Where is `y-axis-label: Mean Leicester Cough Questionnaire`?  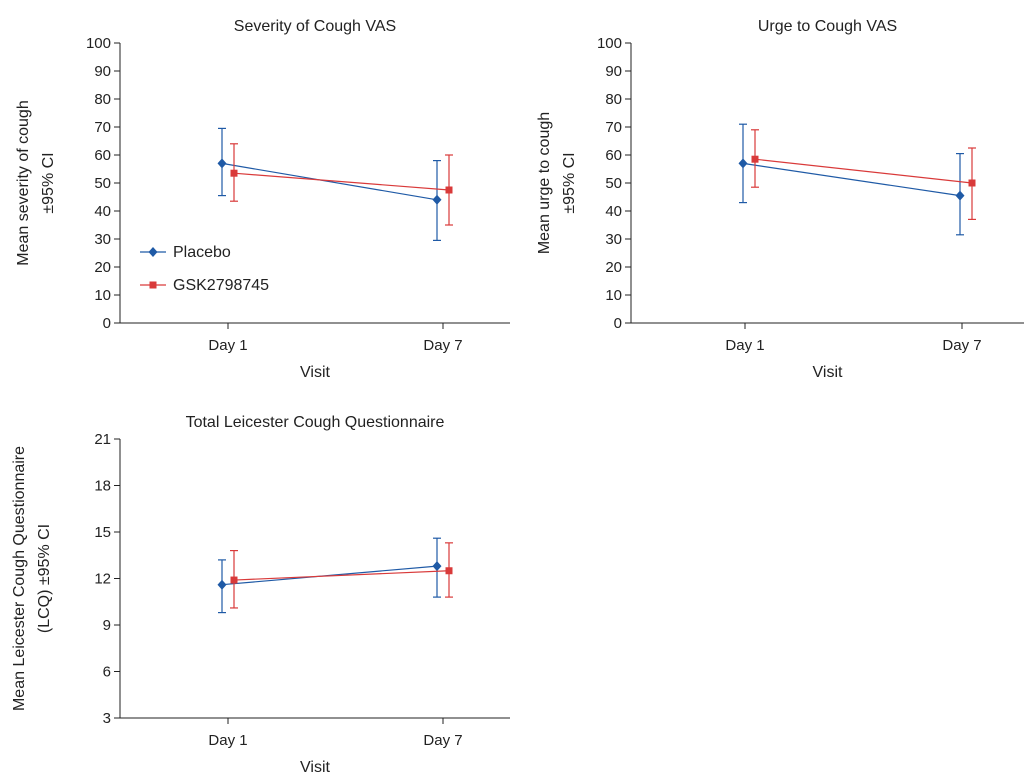 y-axis-label: Mean Leicester Cough Questionnaire is located at coordinates (19, 578).